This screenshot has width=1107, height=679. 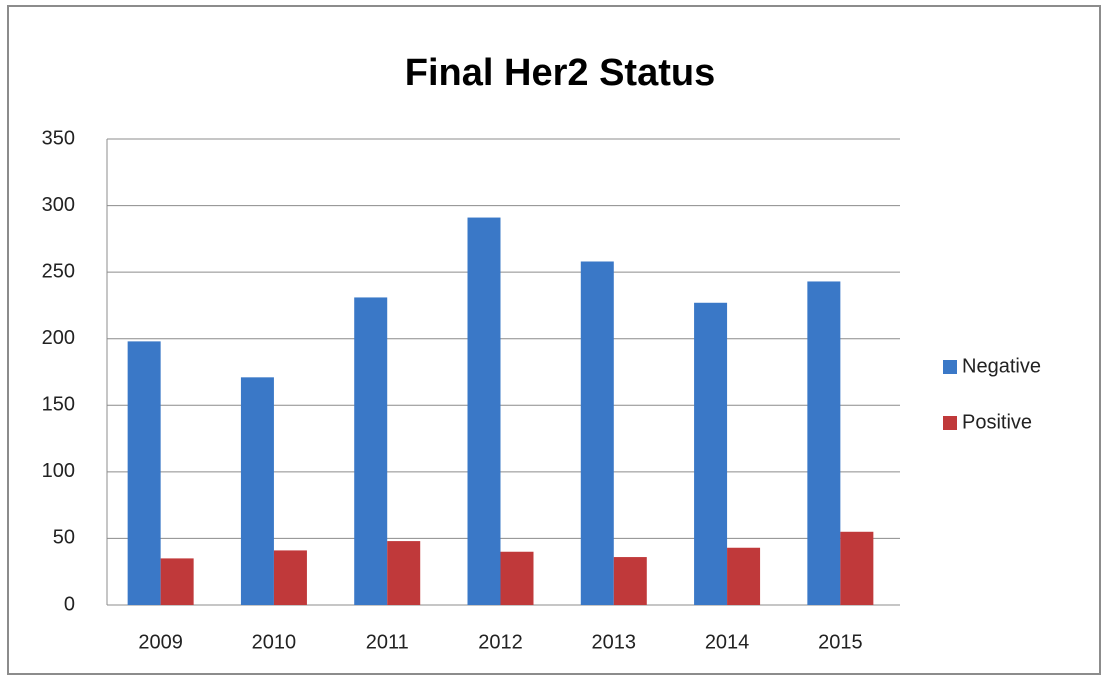 I want to click on x-tick-label: 2010, so click(x=274, y=642).